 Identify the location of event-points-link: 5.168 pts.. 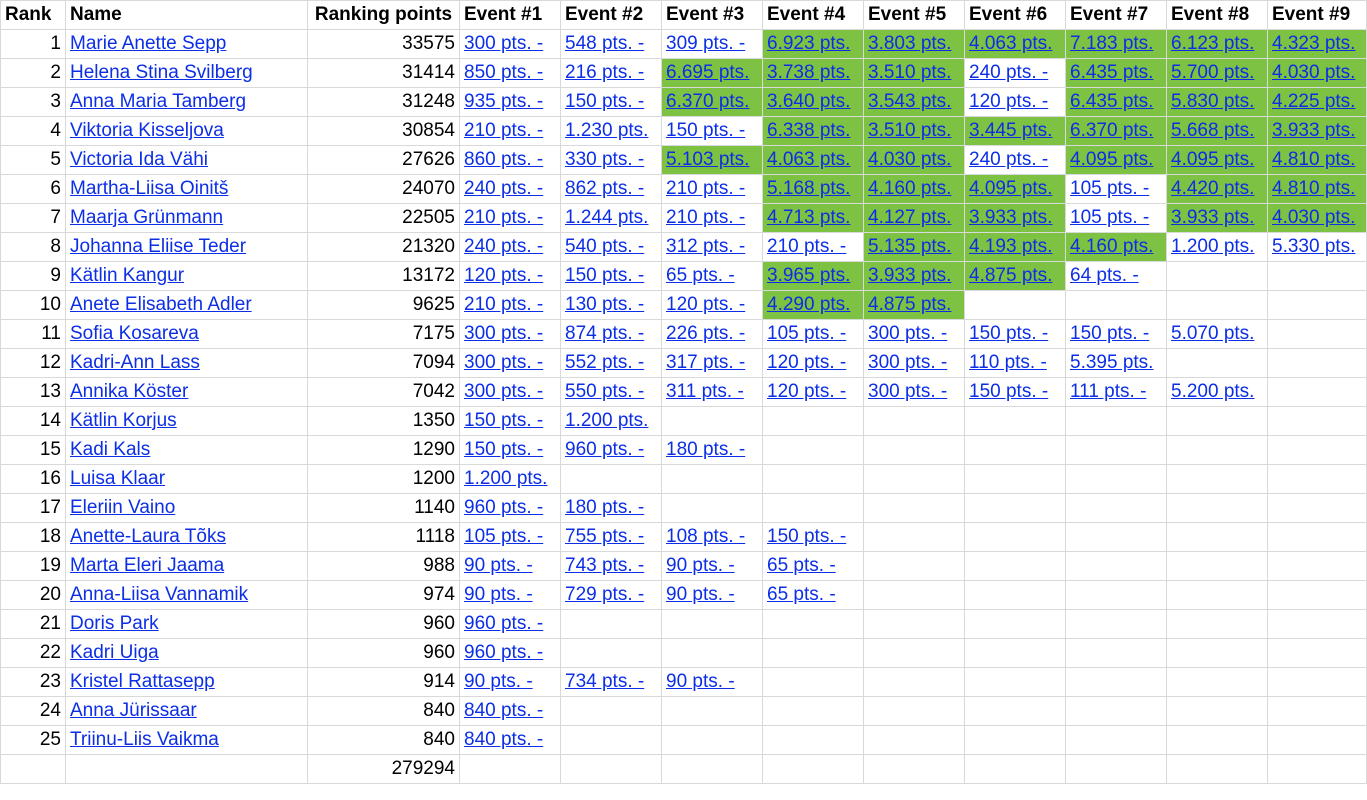
(809, 188).